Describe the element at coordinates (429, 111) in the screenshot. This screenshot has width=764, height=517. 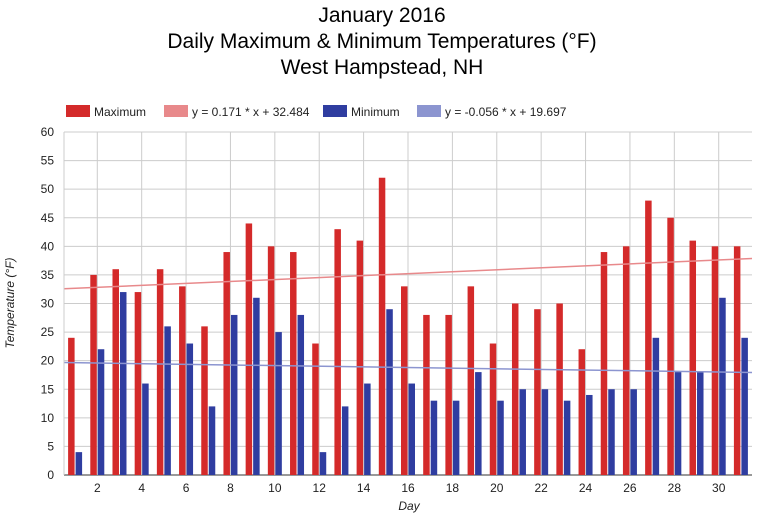
I see `legend-swatch-min-trend` at that location.